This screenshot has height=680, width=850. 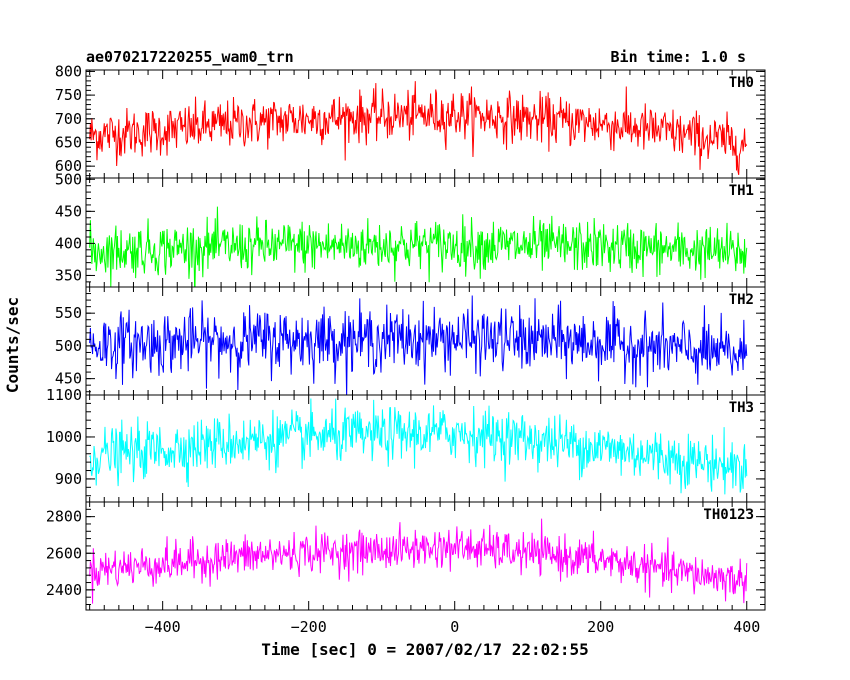 What do you see at coordinates (418, 128) in the screenshot?
I see `series-line-th0` at bounding box center [418, 128].